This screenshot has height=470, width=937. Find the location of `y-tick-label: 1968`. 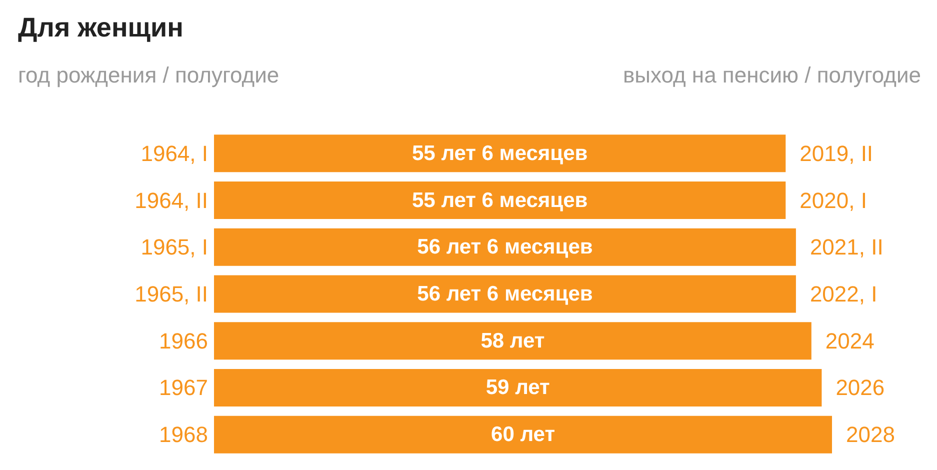

y-tick-label: 1968 is located at coordinates (183, 435).